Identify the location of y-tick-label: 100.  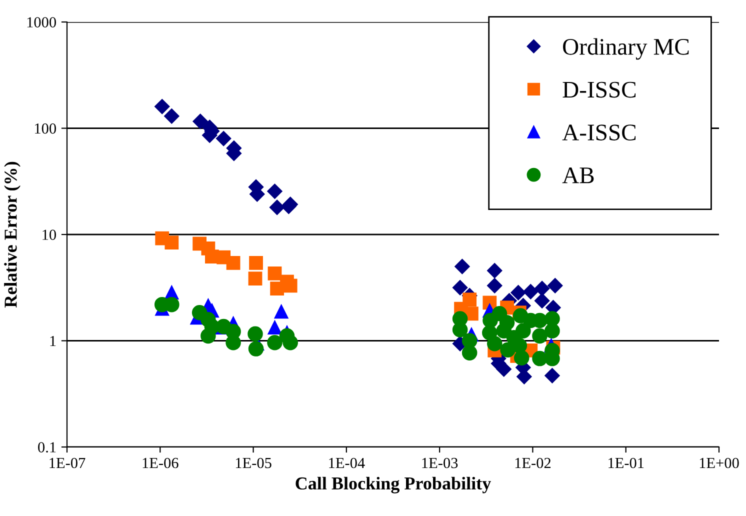
(45, 128).